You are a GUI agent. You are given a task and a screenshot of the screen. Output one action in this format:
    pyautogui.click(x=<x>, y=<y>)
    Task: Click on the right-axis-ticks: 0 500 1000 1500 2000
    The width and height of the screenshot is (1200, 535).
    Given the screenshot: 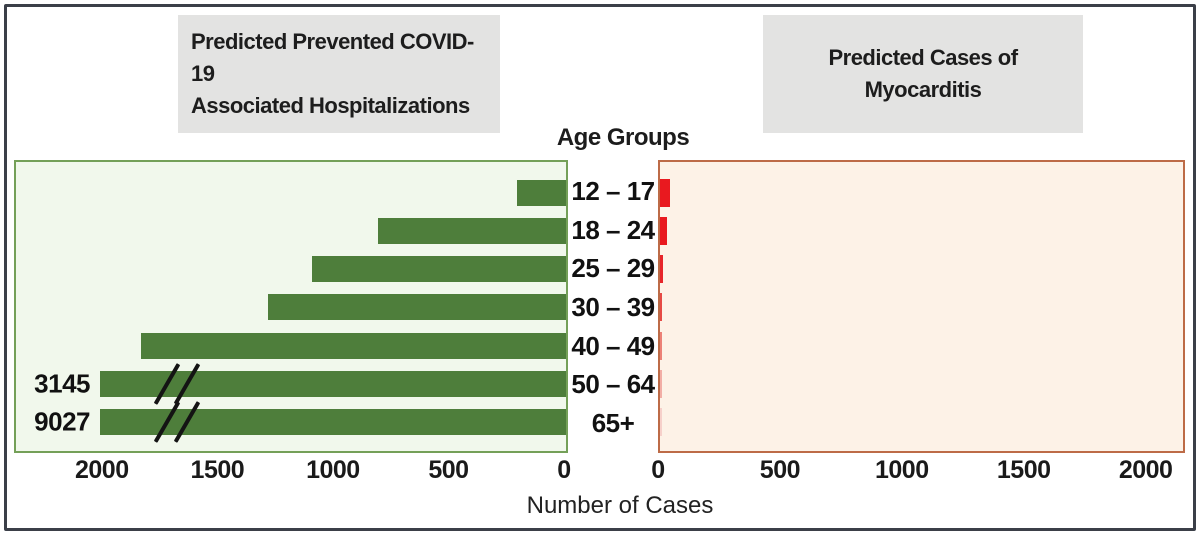 What is the action you would take?
    pyautogui.click(x=916, y=471)
    